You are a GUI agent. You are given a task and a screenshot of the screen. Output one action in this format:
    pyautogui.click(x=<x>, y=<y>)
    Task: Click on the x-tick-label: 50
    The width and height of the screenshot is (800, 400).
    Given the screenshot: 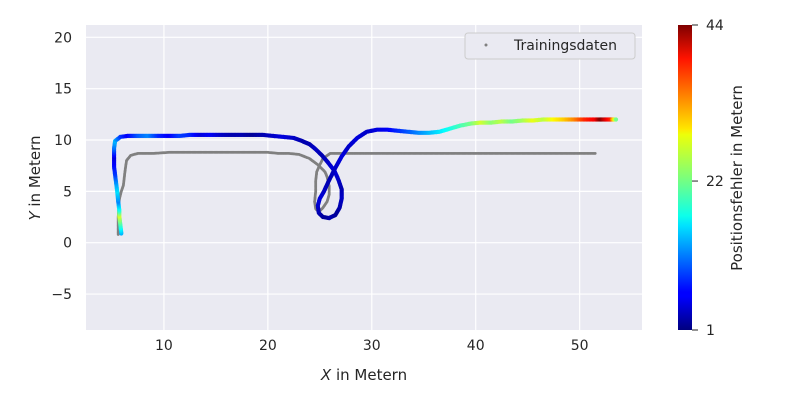 What is the action you would take?
    pyautogui.click(x=580, y=346)
    